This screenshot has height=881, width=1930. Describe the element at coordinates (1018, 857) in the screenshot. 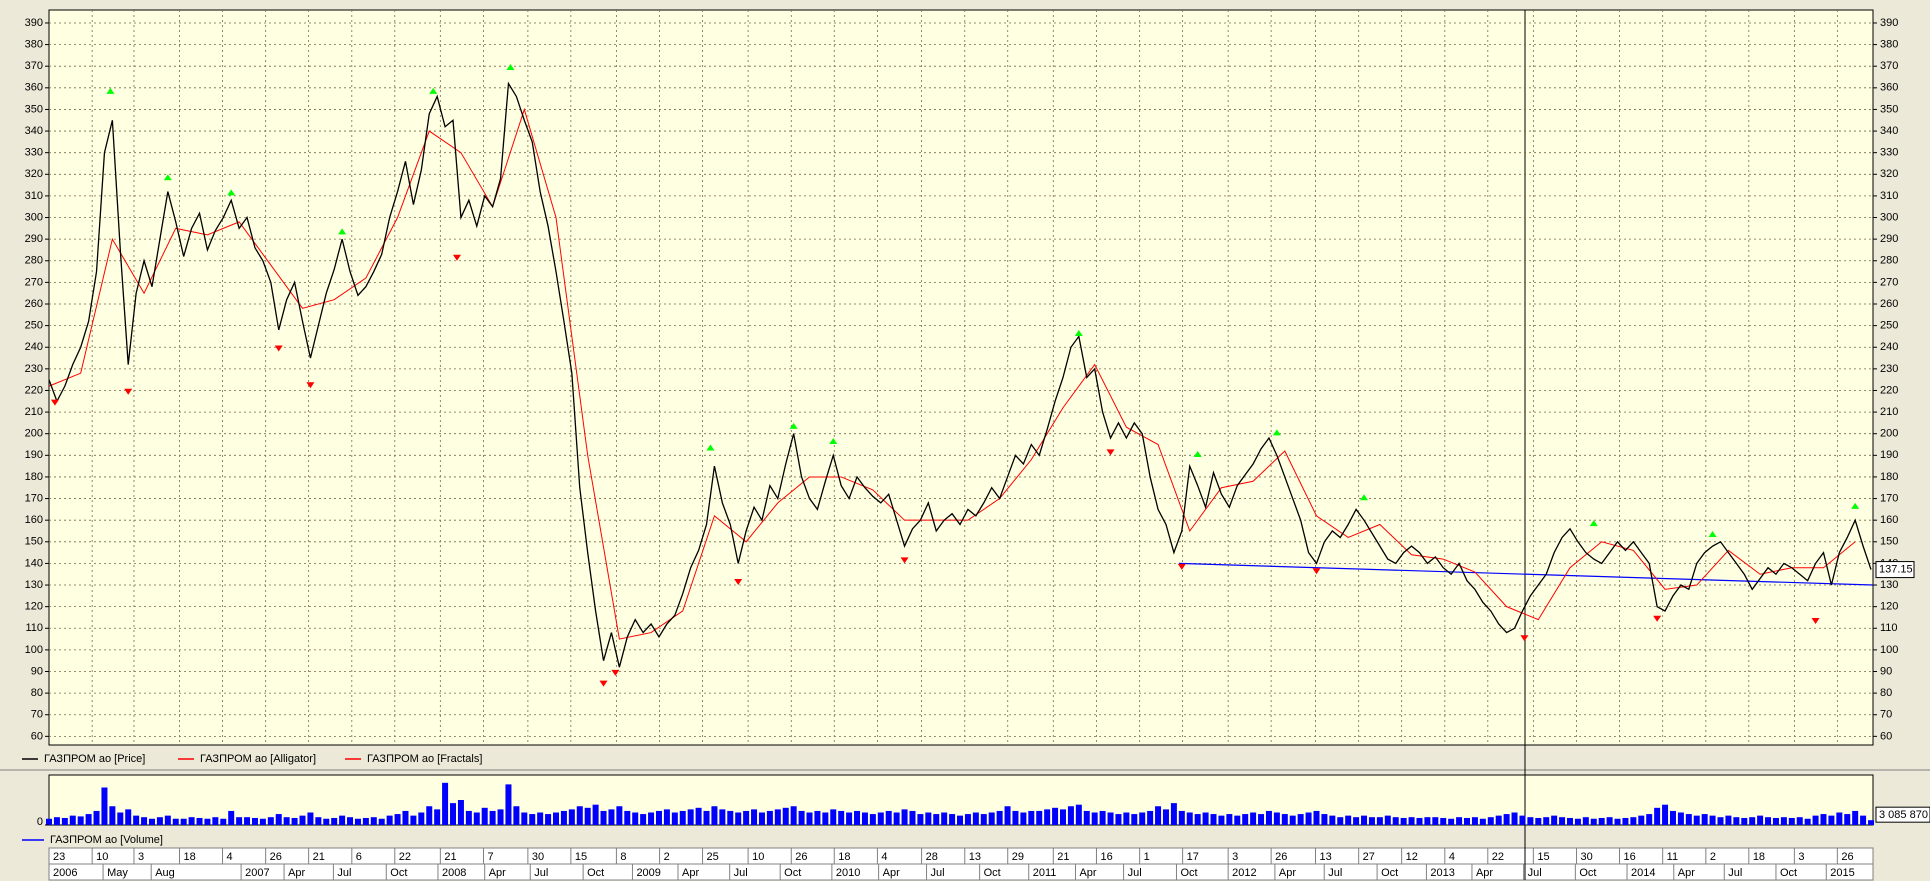

I see `x-tick-label: 29` at that location.